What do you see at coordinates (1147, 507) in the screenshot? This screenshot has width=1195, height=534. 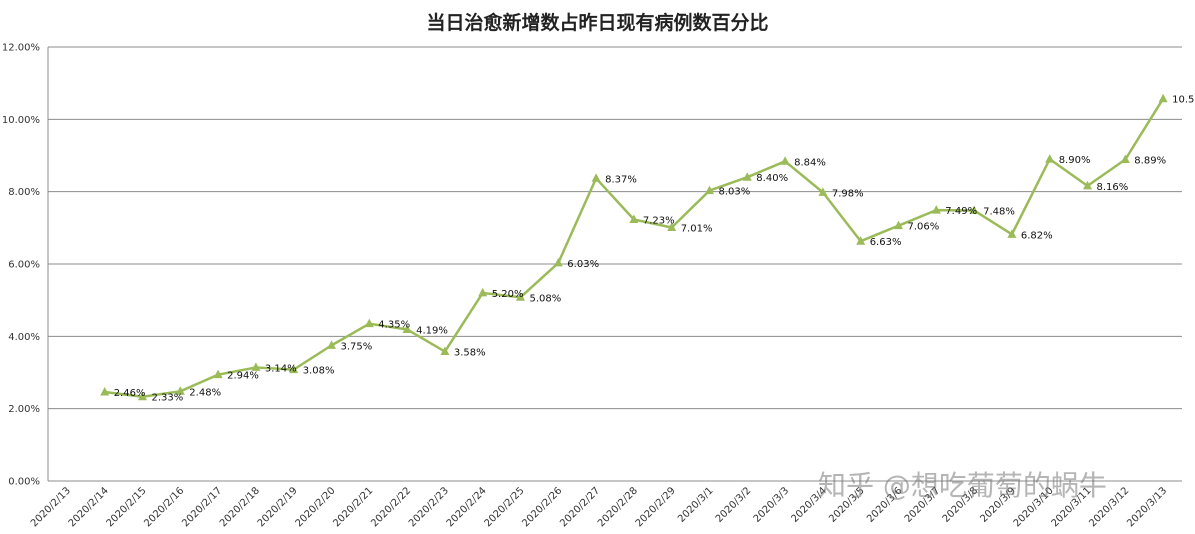 I see `x-tick-label: 2020/3/13` at bounding box center [1147, 507].